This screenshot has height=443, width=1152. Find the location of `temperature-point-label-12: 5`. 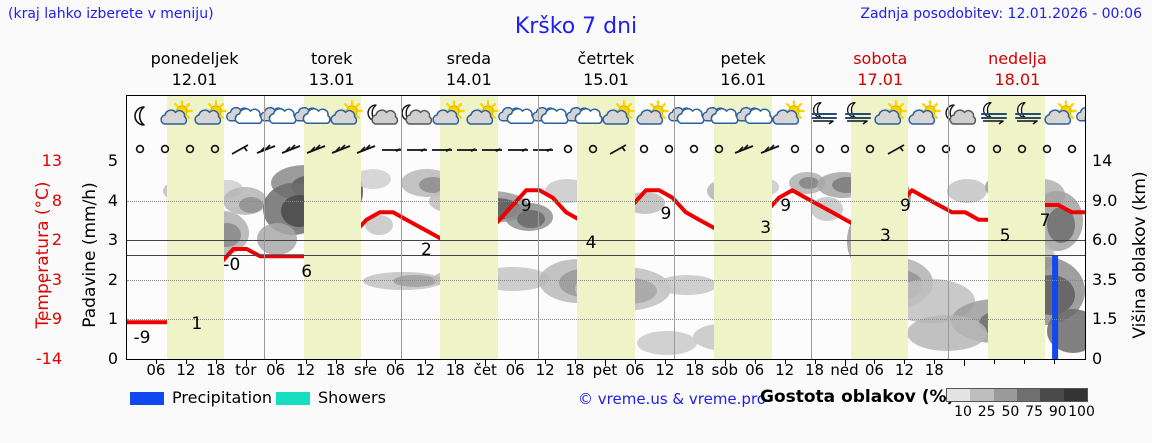

temperature-point-label-12: 5 is located at coordinates (1005, 235).